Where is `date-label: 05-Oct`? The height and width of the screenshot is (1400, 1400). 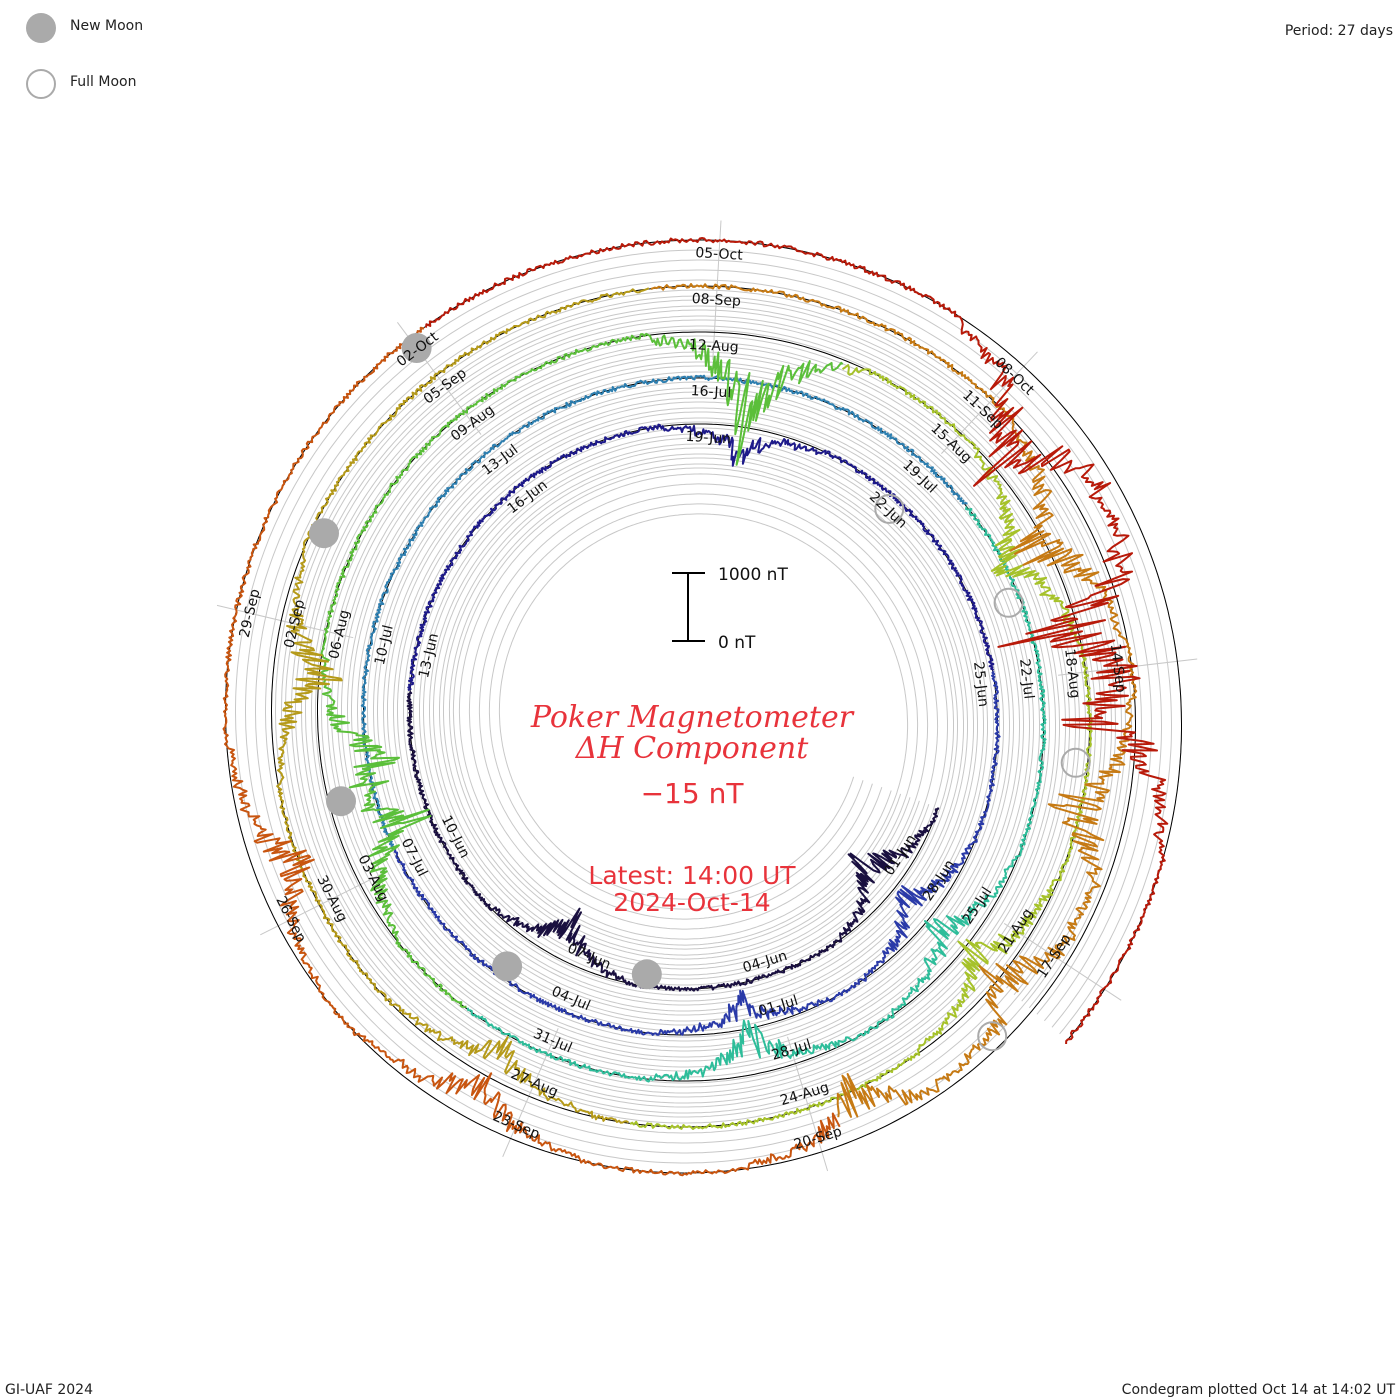 date-label: 05-Oct is located at coordinates (719, 254).